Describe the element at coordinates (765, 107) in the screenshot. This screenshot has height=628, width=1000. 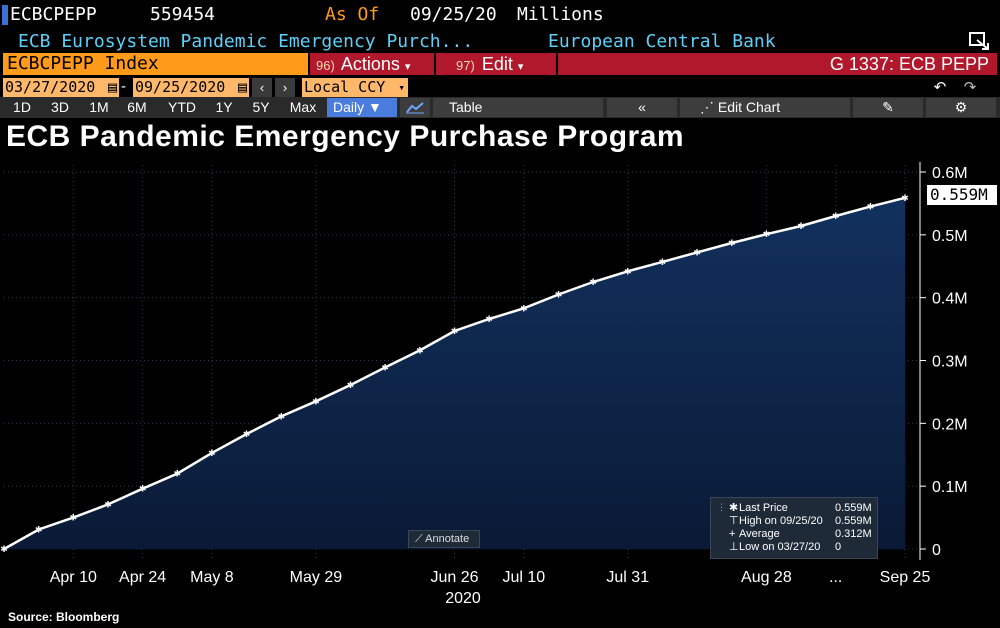
I see `edit-chart-button: ⋰ Edit Chart` at that location.